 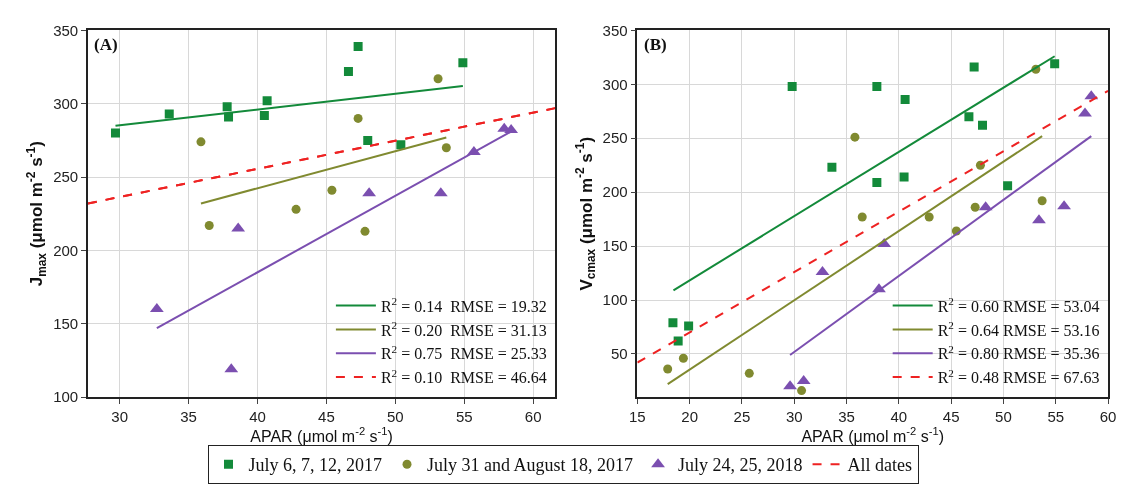 What do you see at coordinates (463, 352) in the screenshot?
I see `legend-label: R$^{2}$ = 0.75 RMSE = 25.33` at bounding box center [463, 352].